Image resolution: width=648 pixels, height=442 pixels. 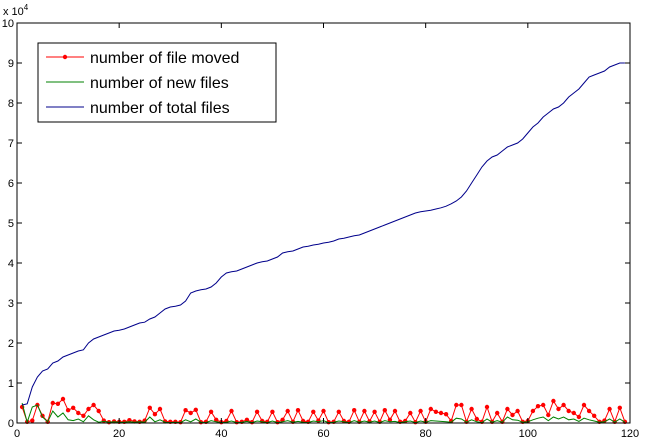 I want to click on legend-label-total-files: number of total files, so click(x=160, y=108).